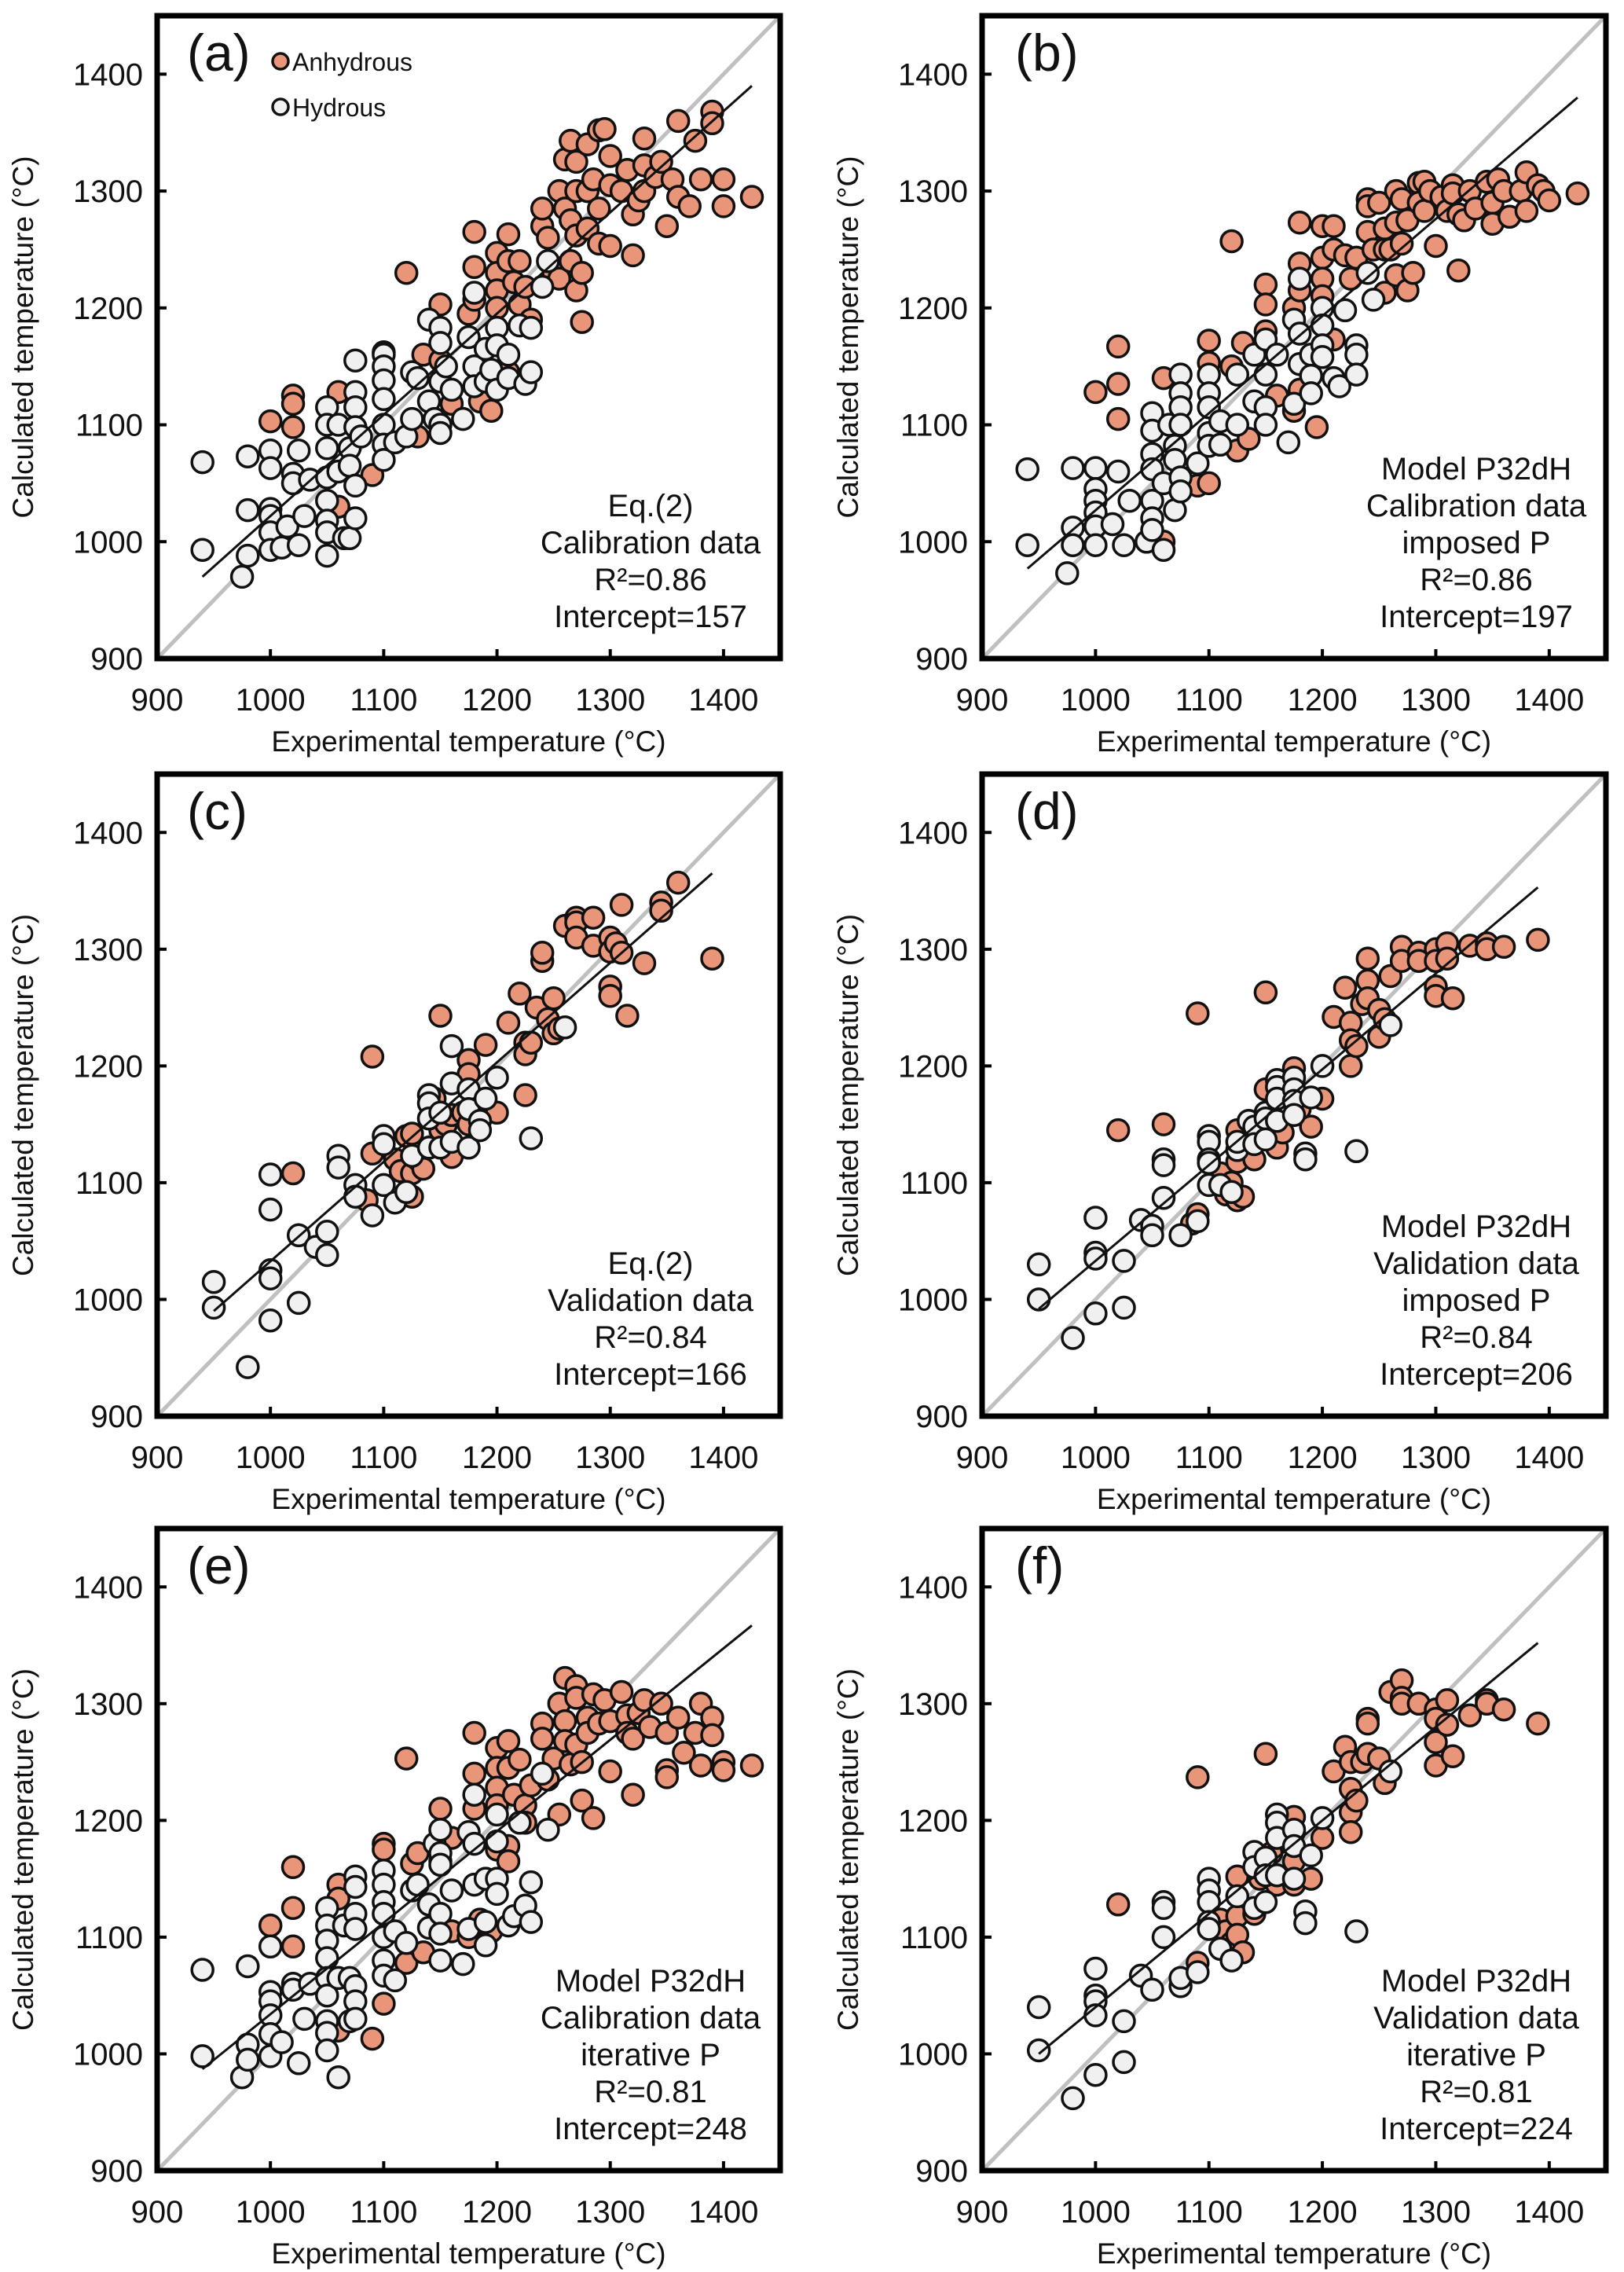  What do you see at coordinates (1096, 700) in the screenshot?
I see `x-tick-label: 1000` at bounding box center [1096, 700].